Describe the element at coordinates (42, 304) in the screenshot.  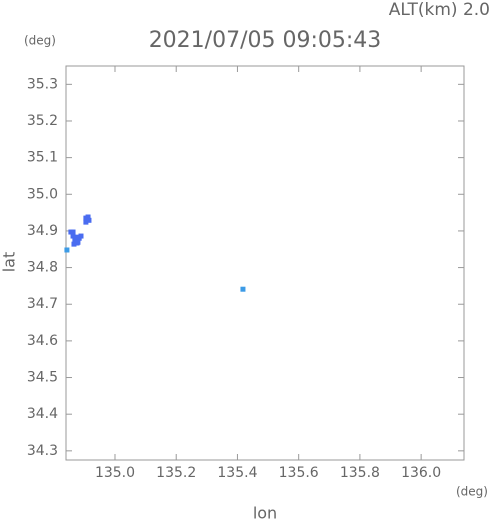
I see `y-tick-label: 34.7` at that location.